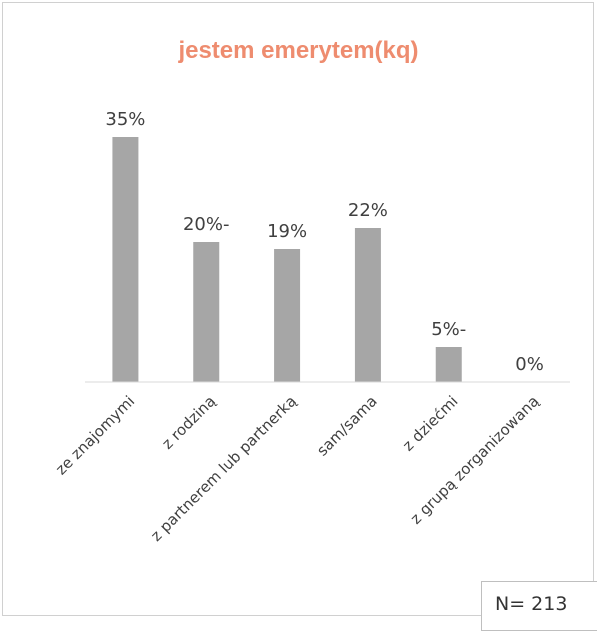 Image resolution: width=597 pixels, height=631 pixels. Describe the element at coordinates (529, 364) in the screenshot. I see `data-label-5: 0%` at that location.